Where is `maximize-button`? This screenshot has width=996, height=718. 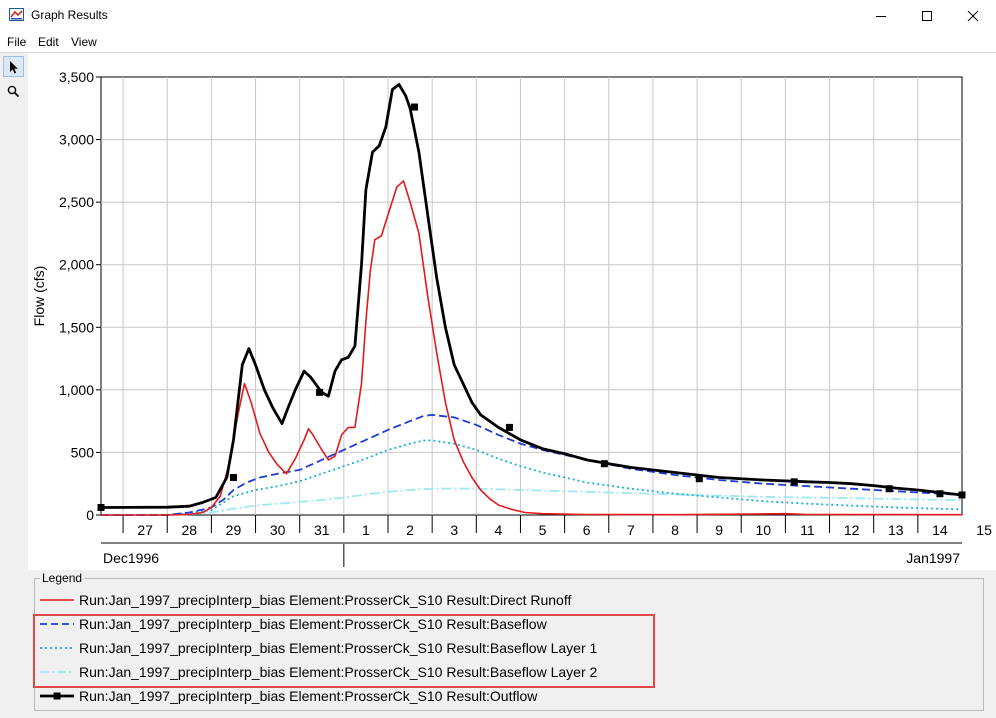
maximize-button is located at coordinates (927, 15).